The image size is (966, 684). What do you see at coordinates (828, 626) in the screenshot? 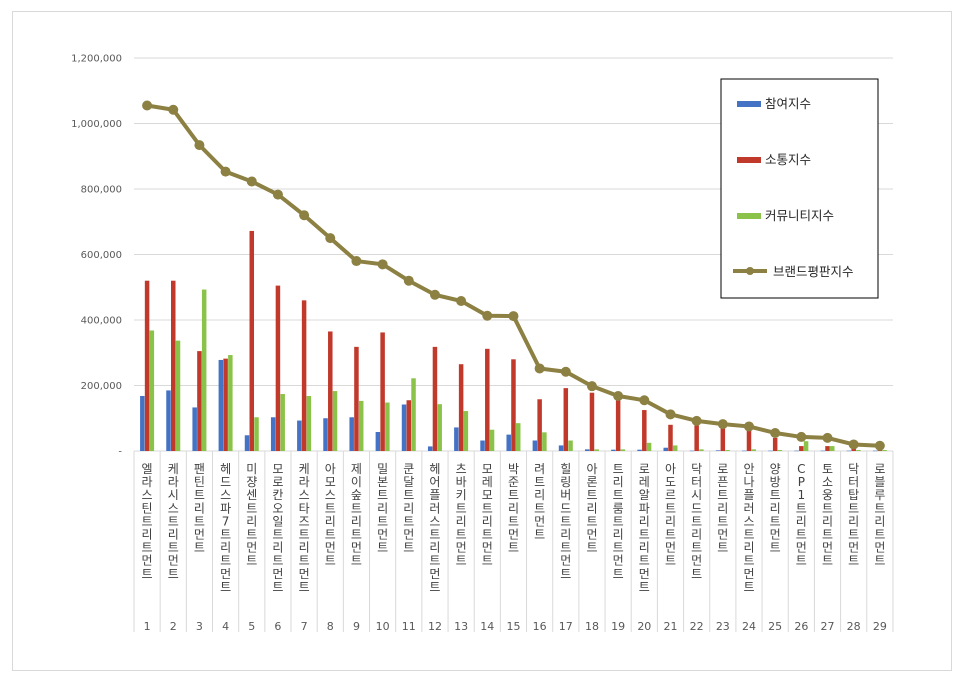
I see `category-number-label: 27` at bounding box center [828, 626].